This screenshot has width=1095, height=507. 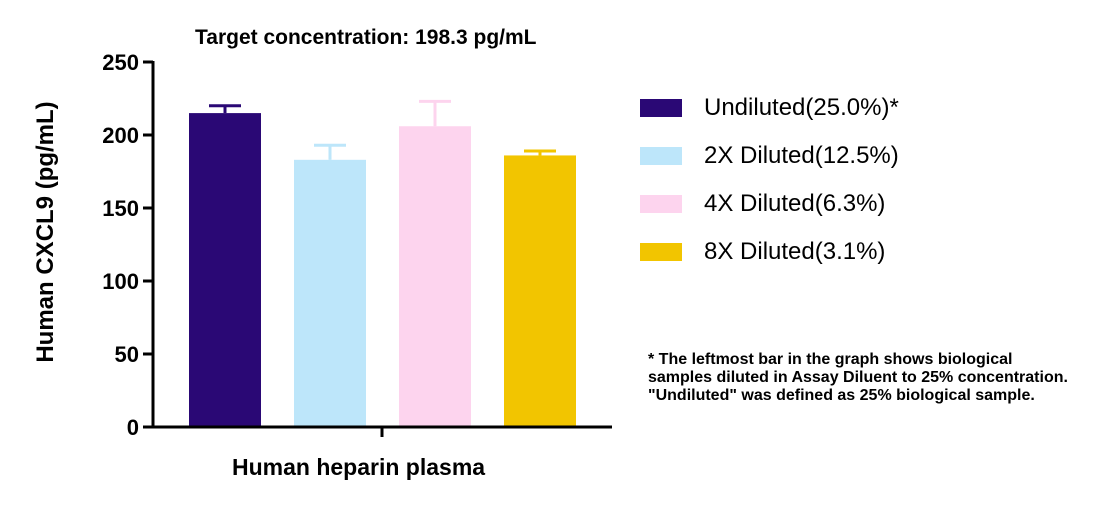 What do you see at coordinates (795, 251) in the screenshot?
I see `legend-label: 8X Diluted(3.1%)` at bounding box center [795, 251].